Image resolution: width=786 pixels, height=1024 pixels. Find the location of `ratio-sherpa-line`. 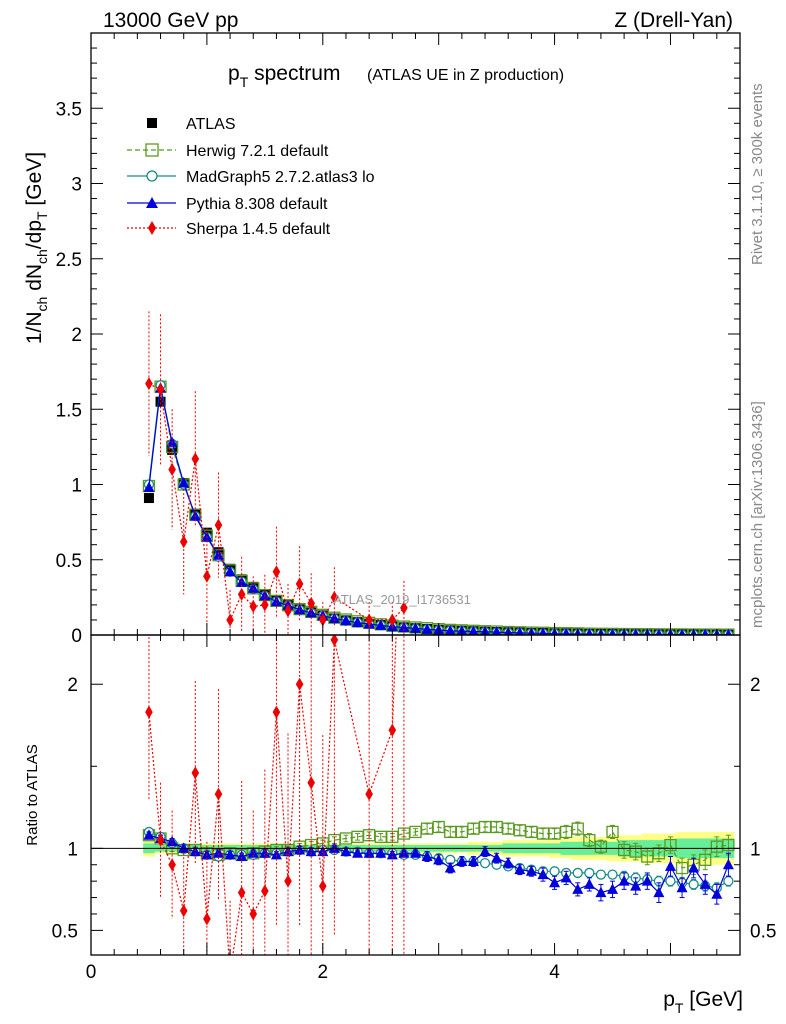

ratio-sherpa-line is located at coordinates (272, 795).